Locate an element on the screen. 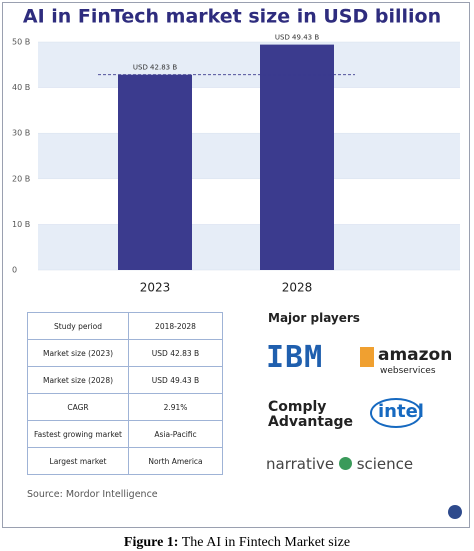 The width and height of the screenshot is (474, 551). table-cell: Study period is located at coordinates (78, 326).